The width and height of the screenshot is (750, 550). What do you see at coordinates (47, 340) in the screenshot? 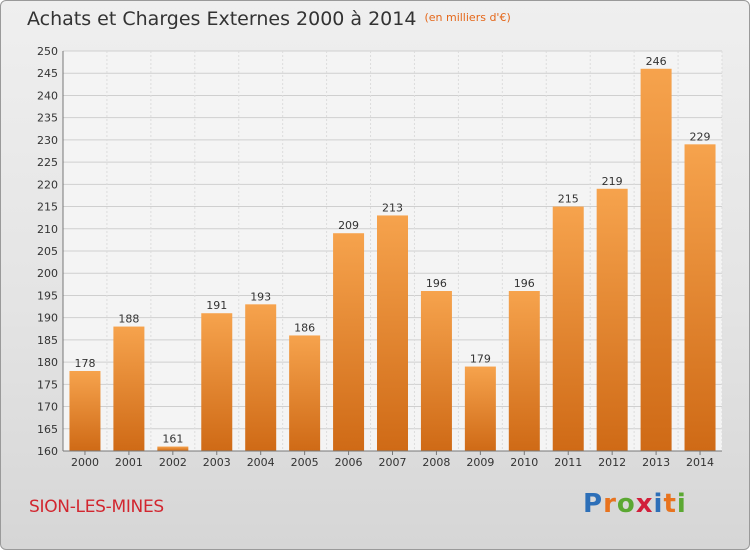
I see `y-tick-label: 185` at bounding box center [47, 340].